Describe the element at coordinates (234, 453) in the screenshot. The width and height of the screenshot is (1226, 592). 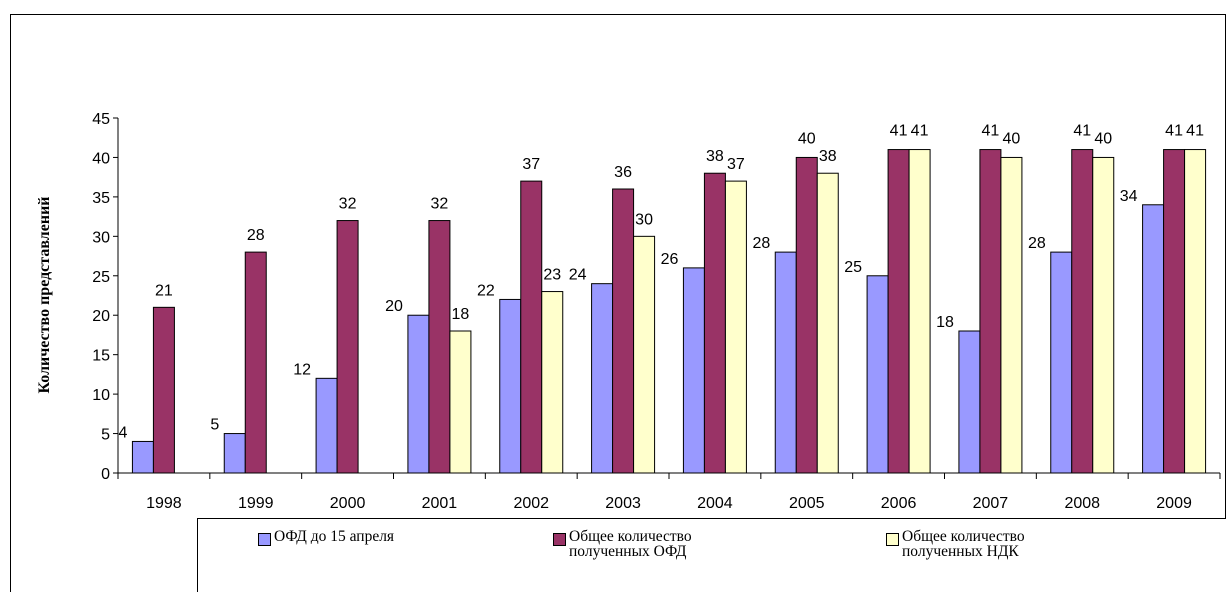
I see `bar-ofd-april-1999` at that location.